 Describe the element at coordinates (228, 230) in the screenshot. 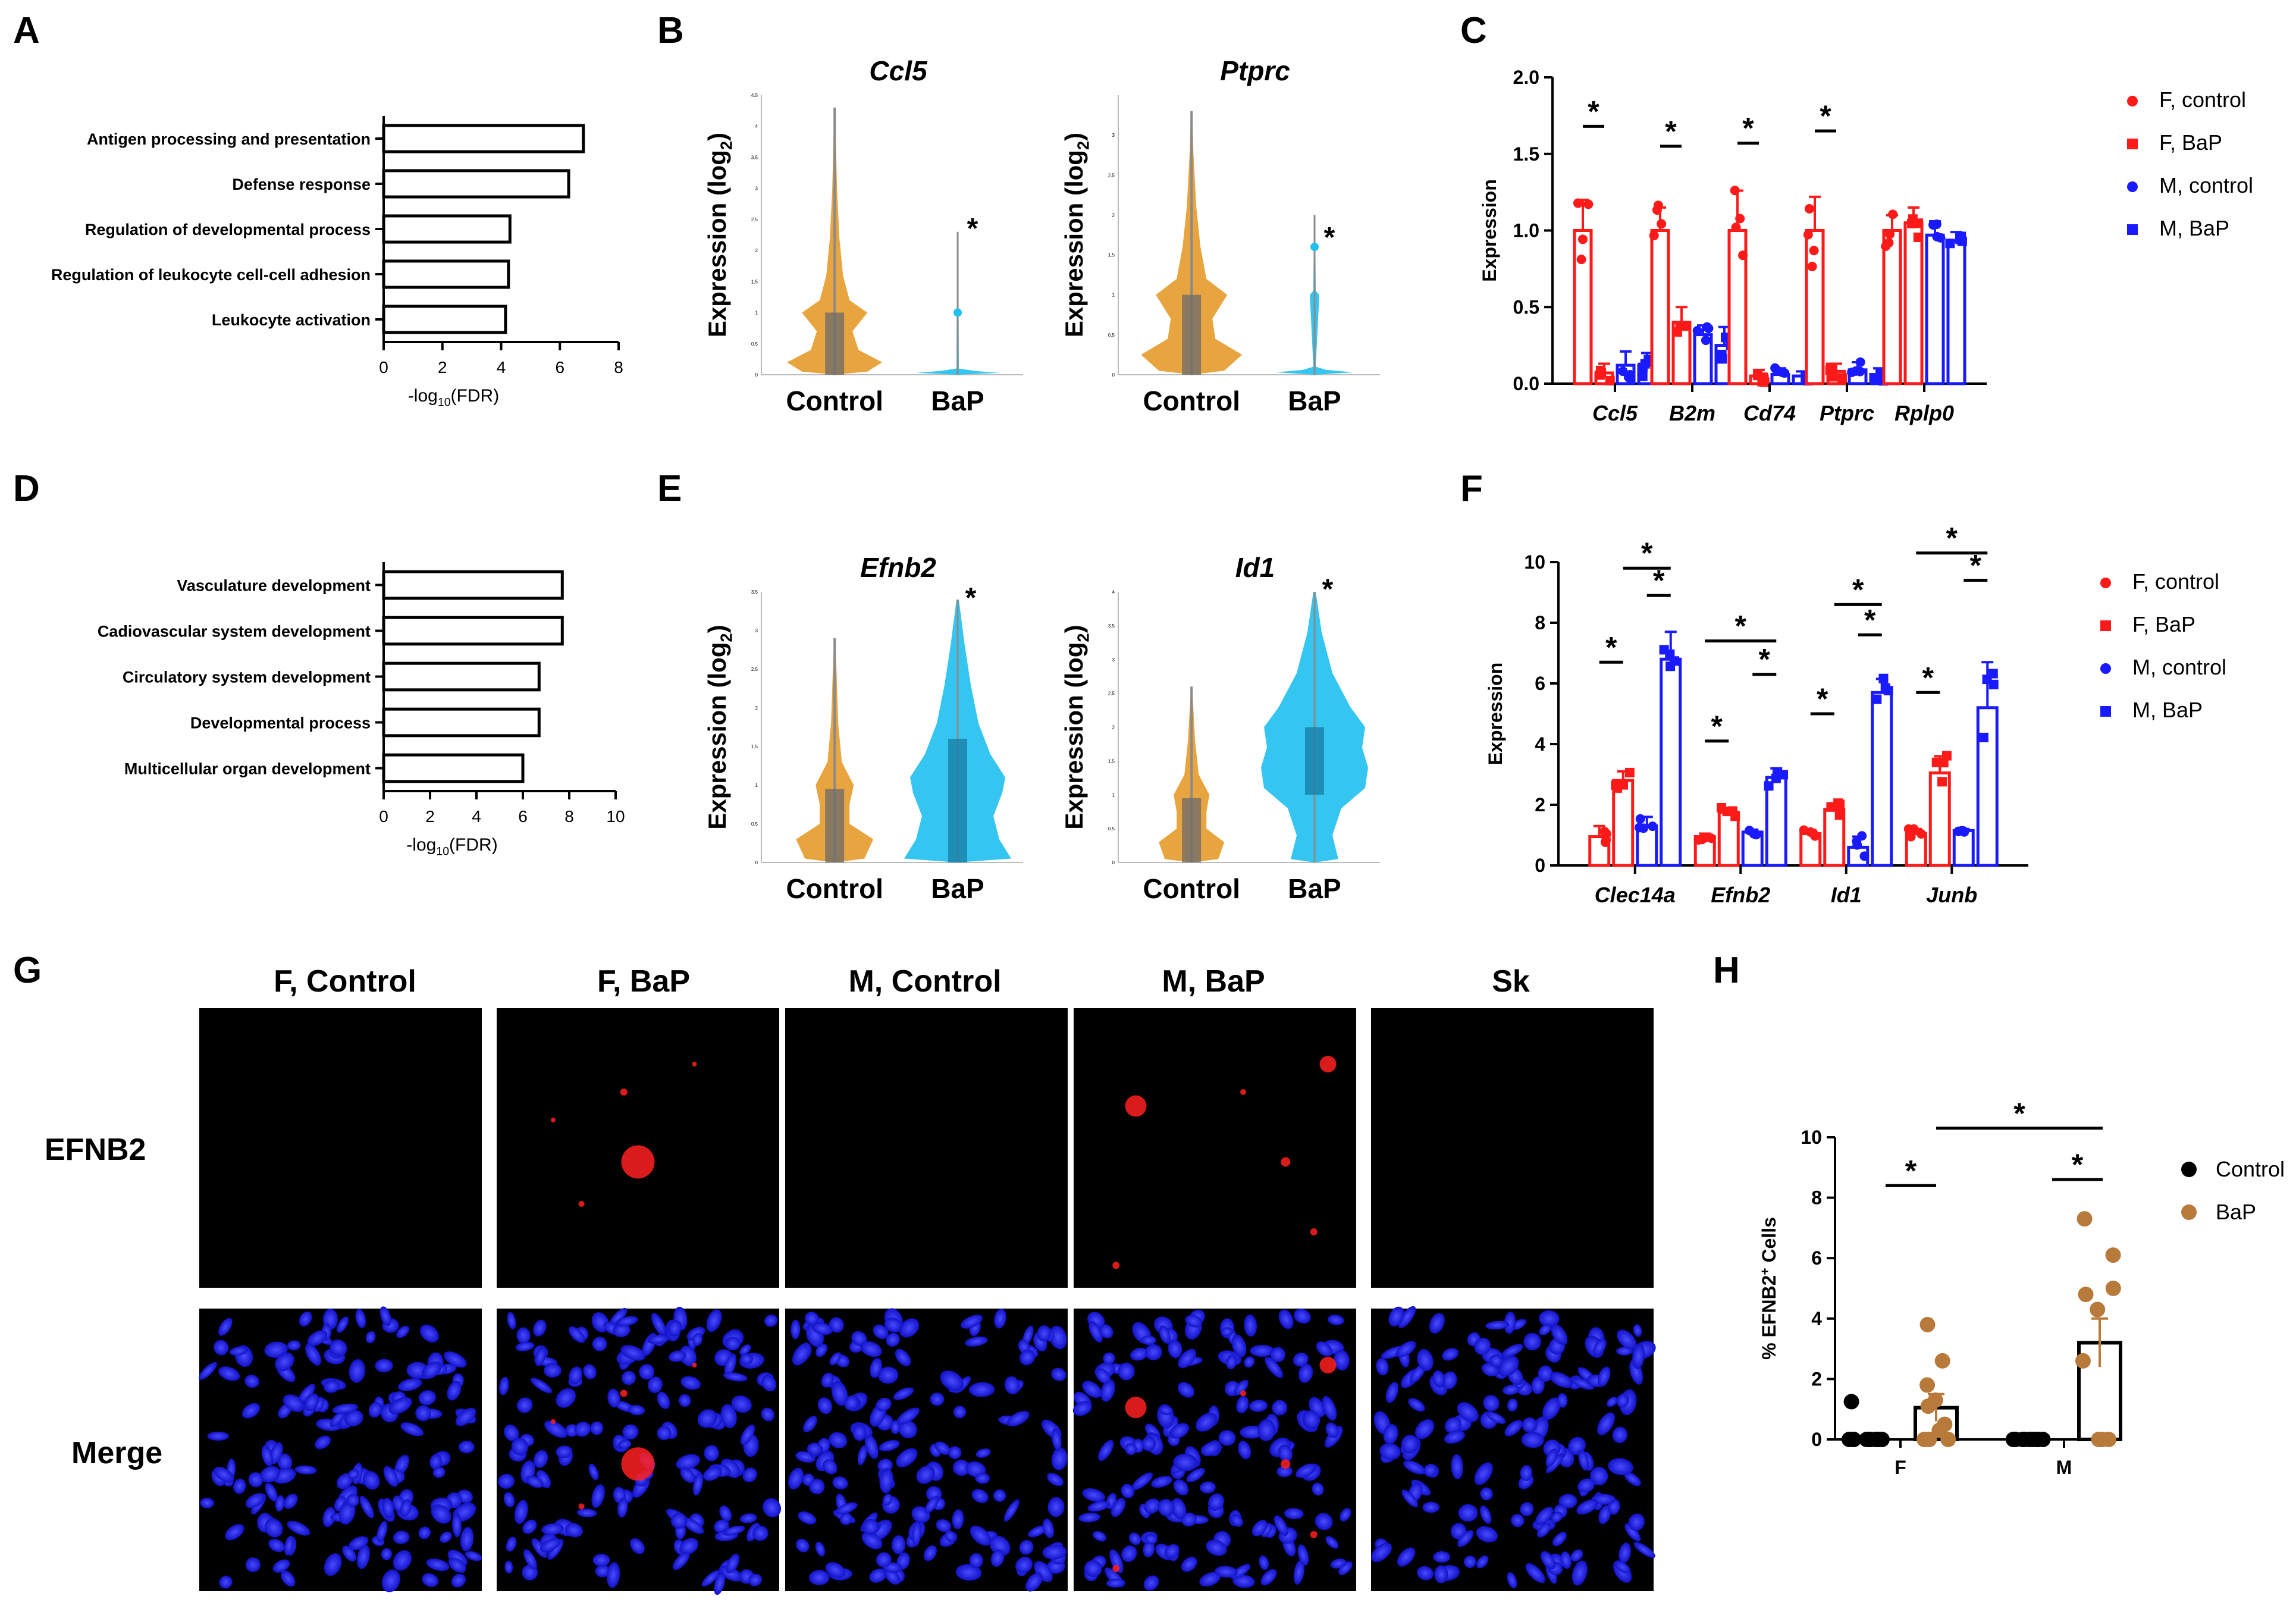

I see `category-label: Regulation of developmental process` at that location.